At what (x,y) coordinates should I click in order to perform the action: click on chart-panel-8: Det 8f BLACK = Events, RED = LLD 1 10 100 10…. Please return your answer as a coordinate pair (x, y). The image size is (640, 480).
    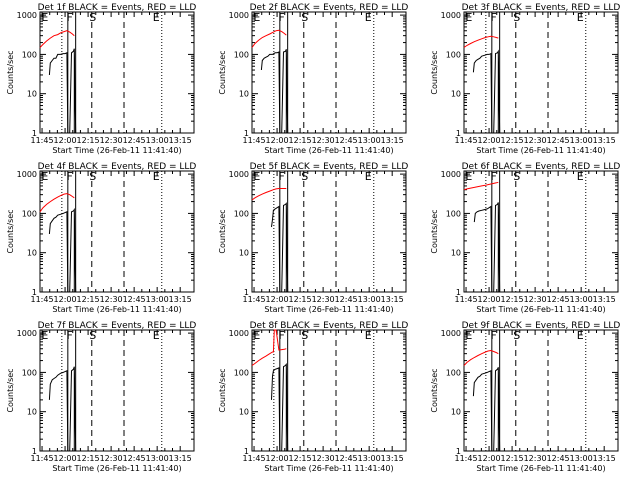
    Looking at the image, I should click on (313, 397).